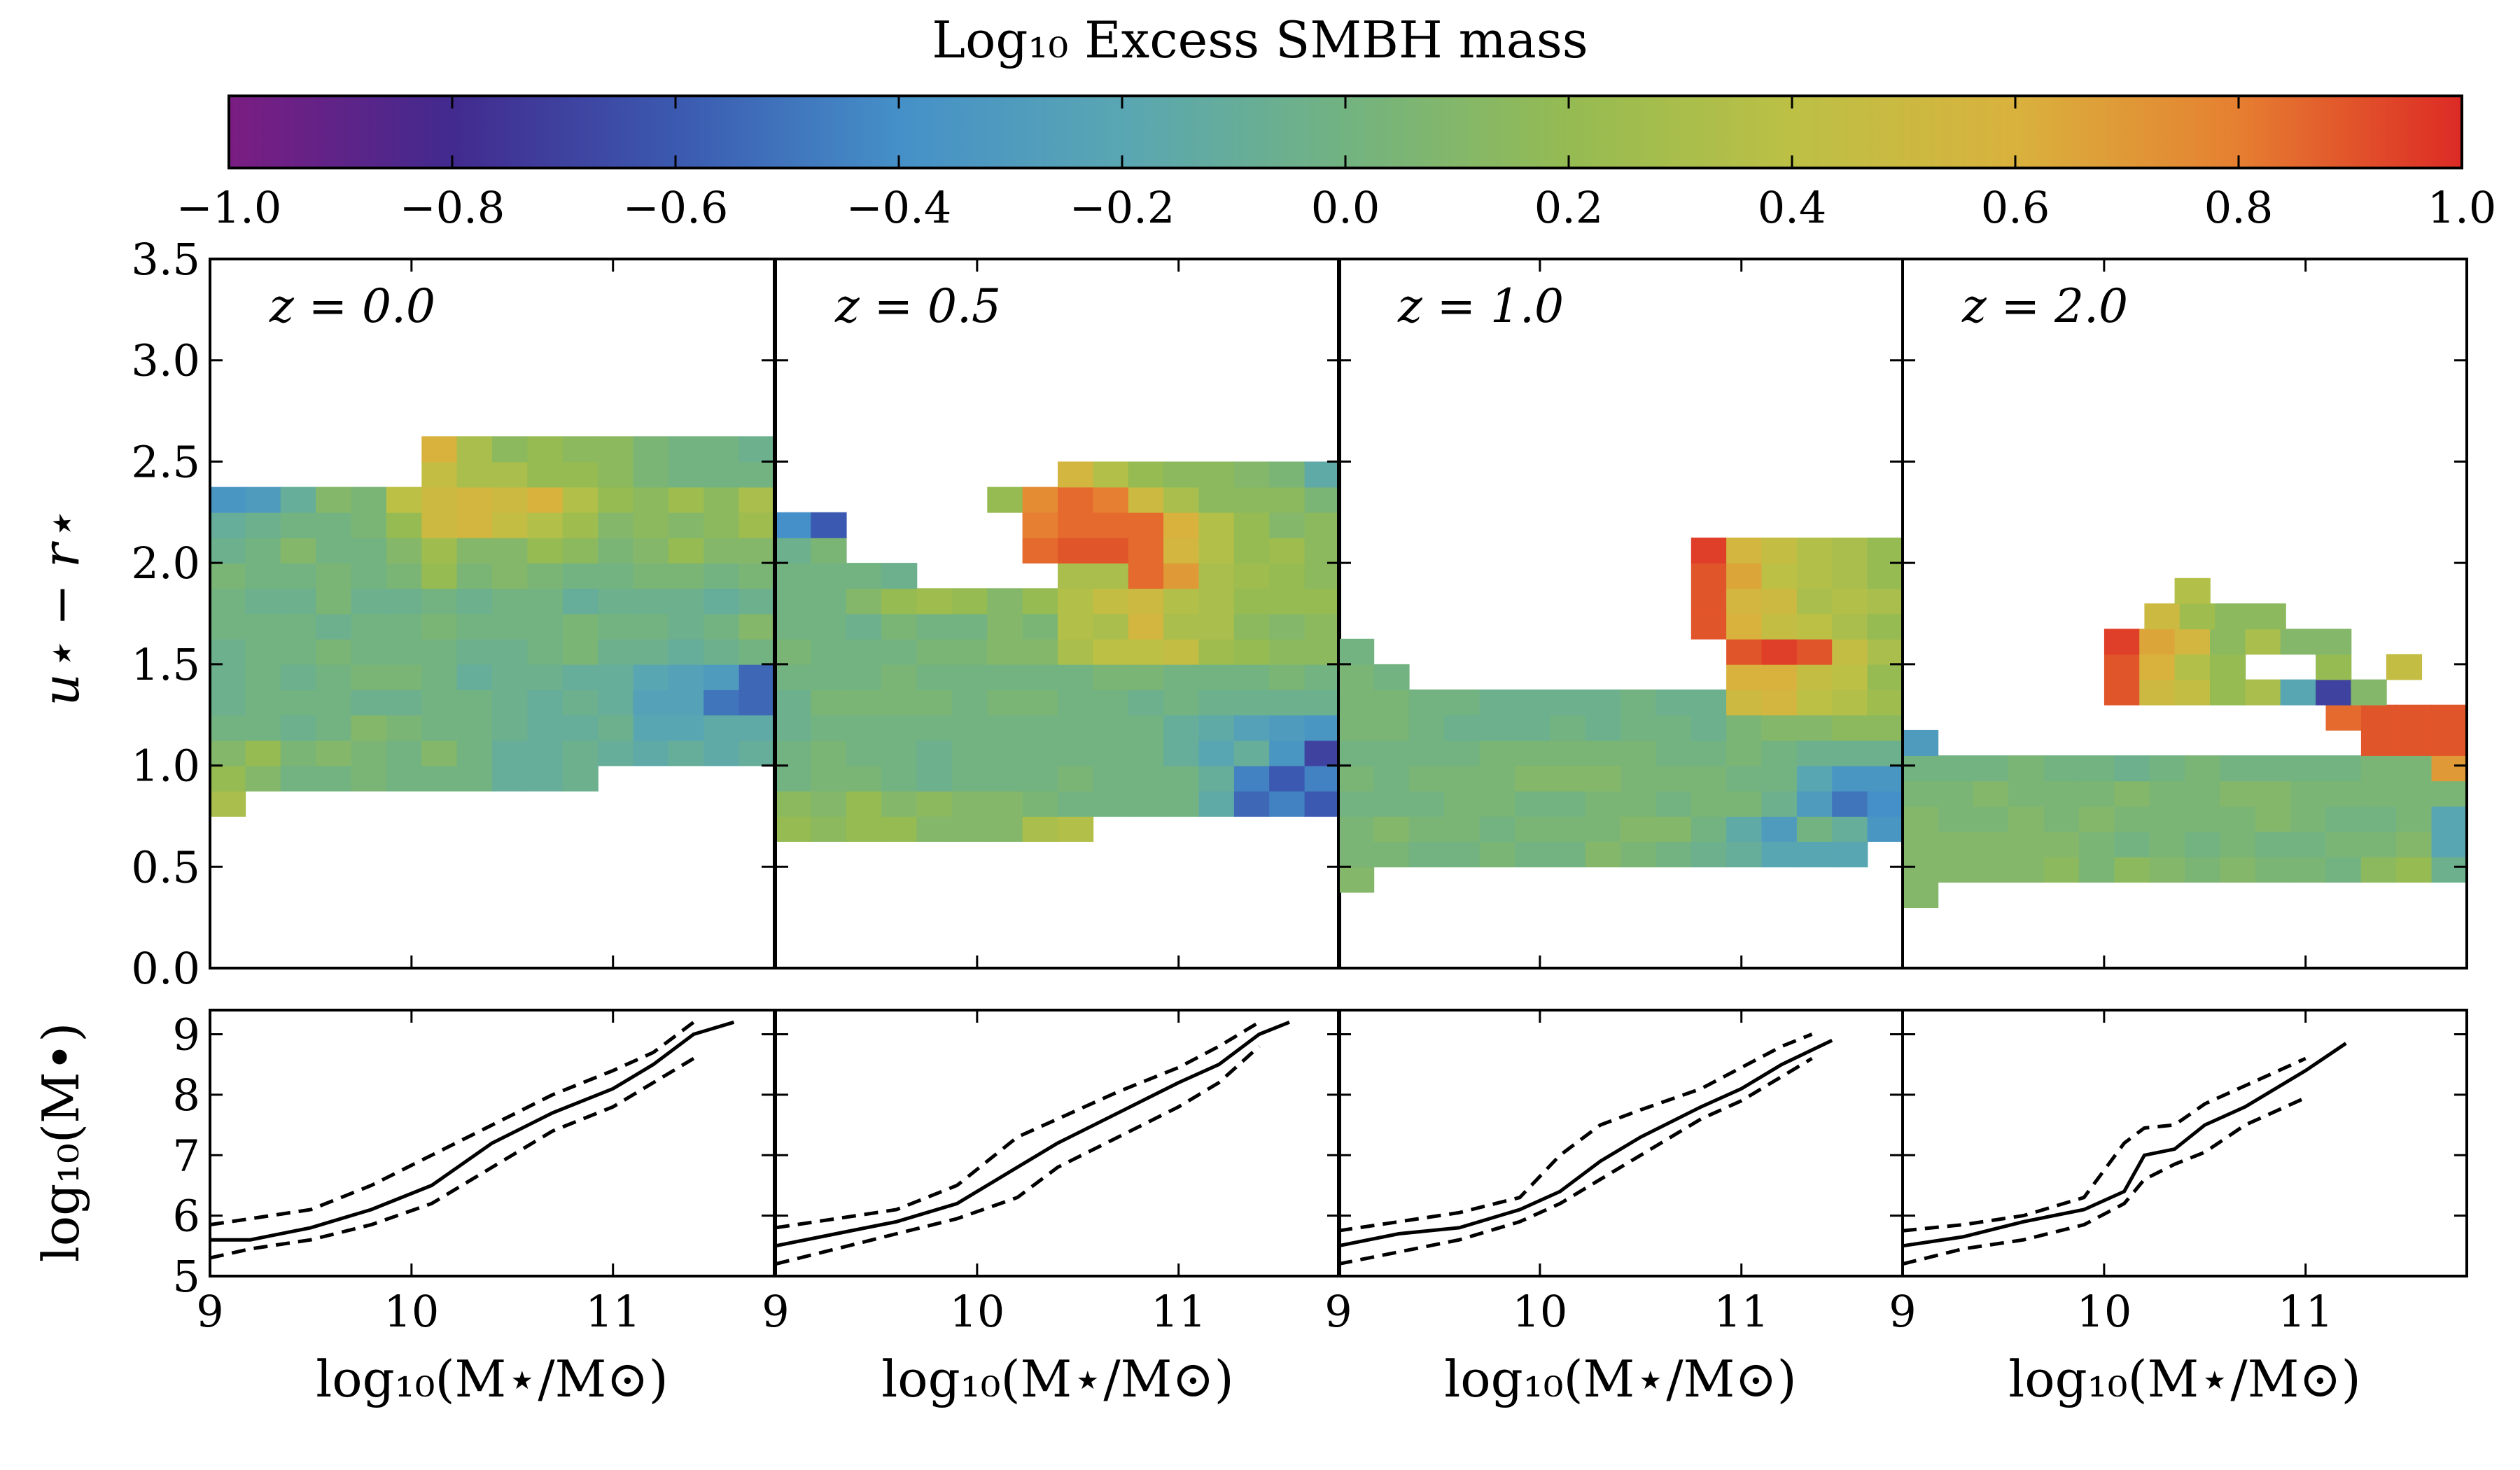 Image resolution: width=2520 pixels, height=1470 pixels. What do you see at coordinates (1620, 1379) in the screenshot?
I see `x-axis-label: log₁₀(M⋆/M⊙)` at bounding box center [1620, 1379].